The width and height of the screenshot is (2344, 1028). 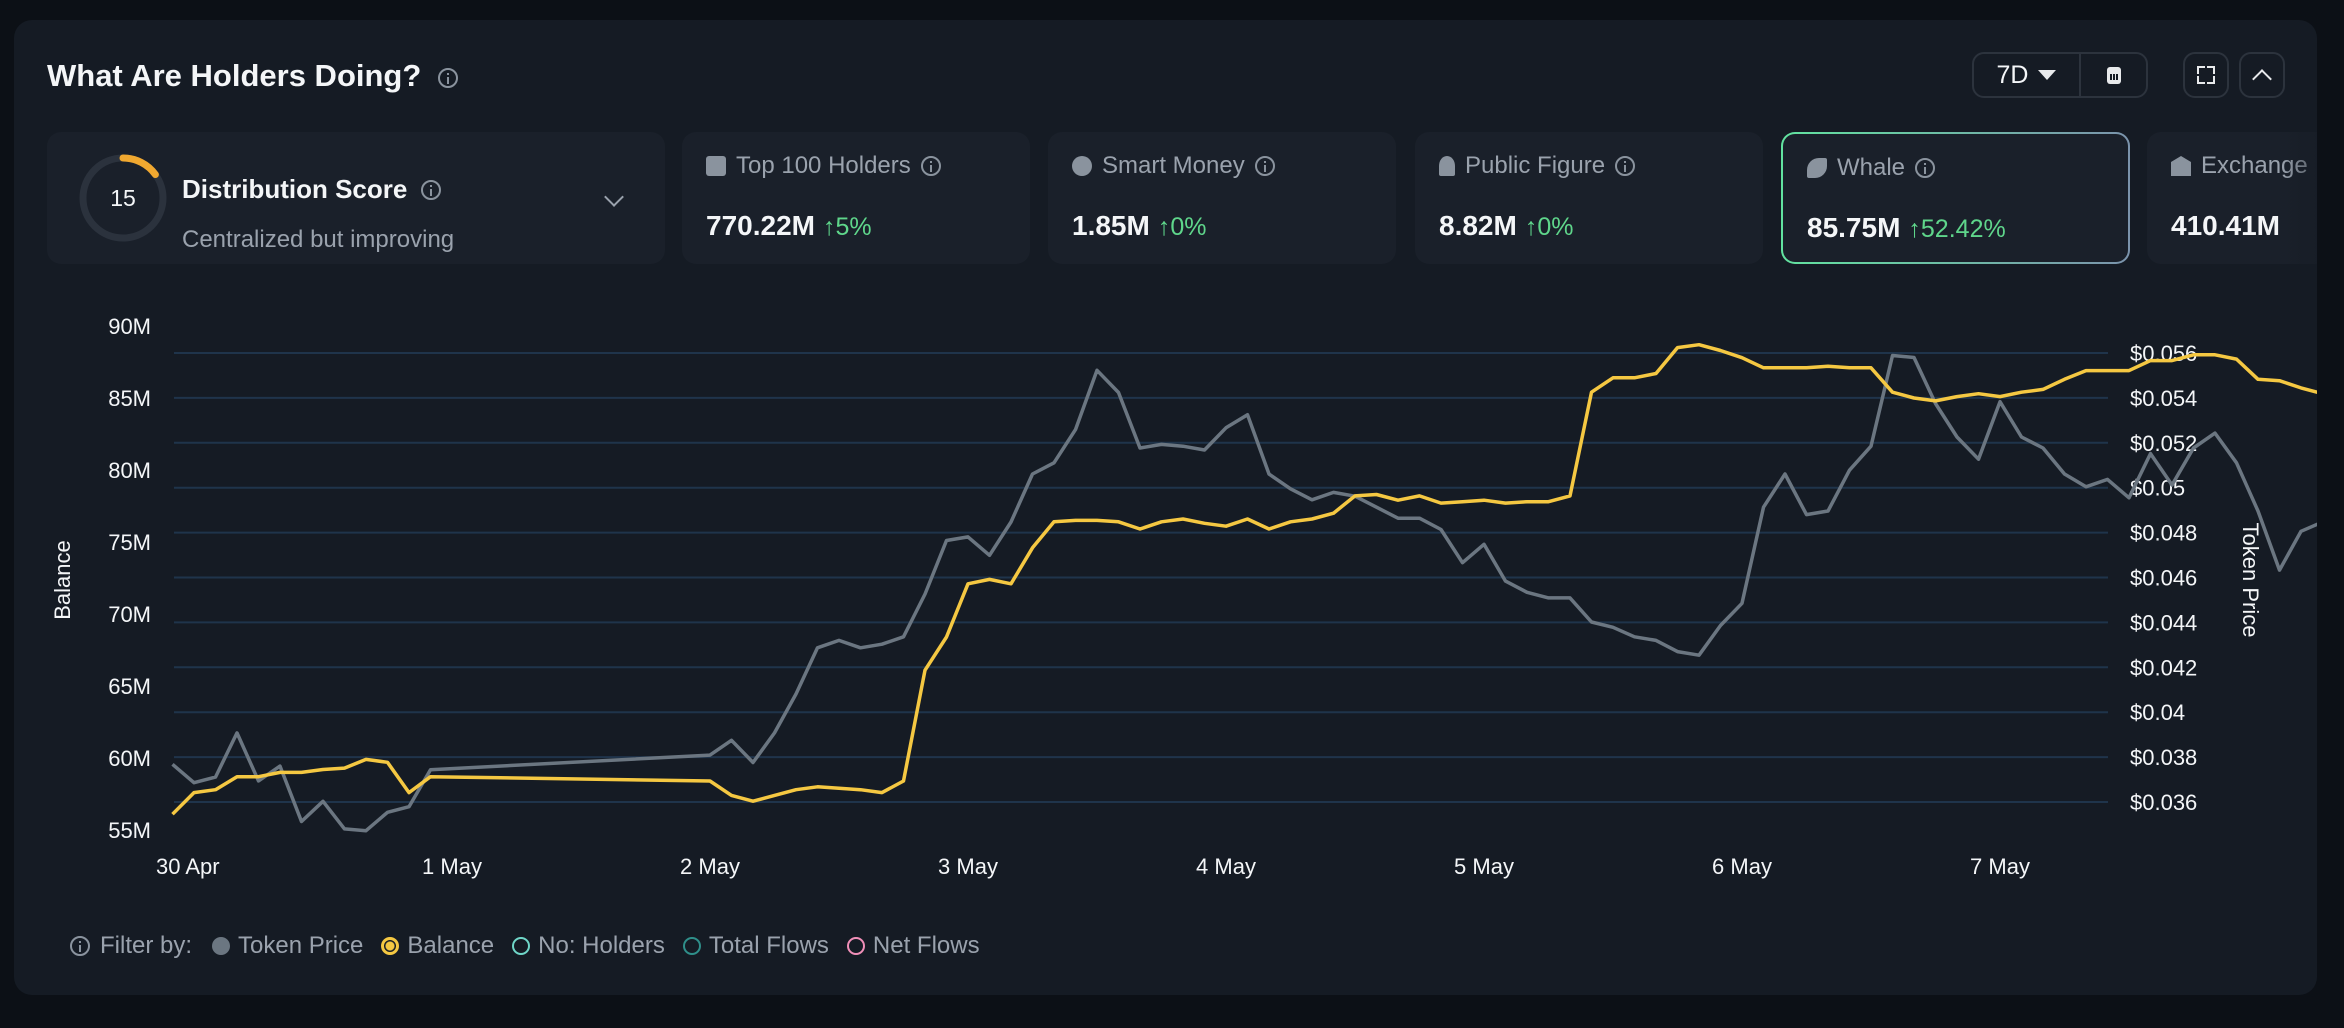 What do you see at coordinates (2163, 802) in the screenshot?
I see `right-axis-tick: $0.036` at bounding box center [2163, 802].